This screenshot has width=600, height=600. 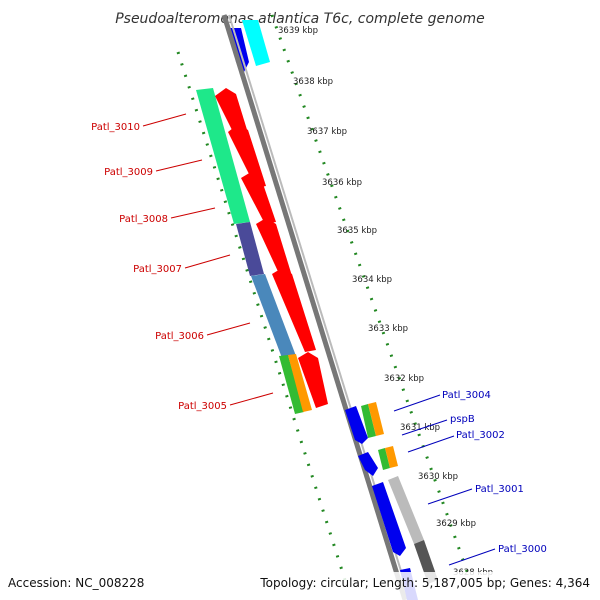 What do you see at coordinates (466, 395) in the screenshot?
I see `gene-label-patl-3004: Patl_3004` at bounding box center [466, 395].